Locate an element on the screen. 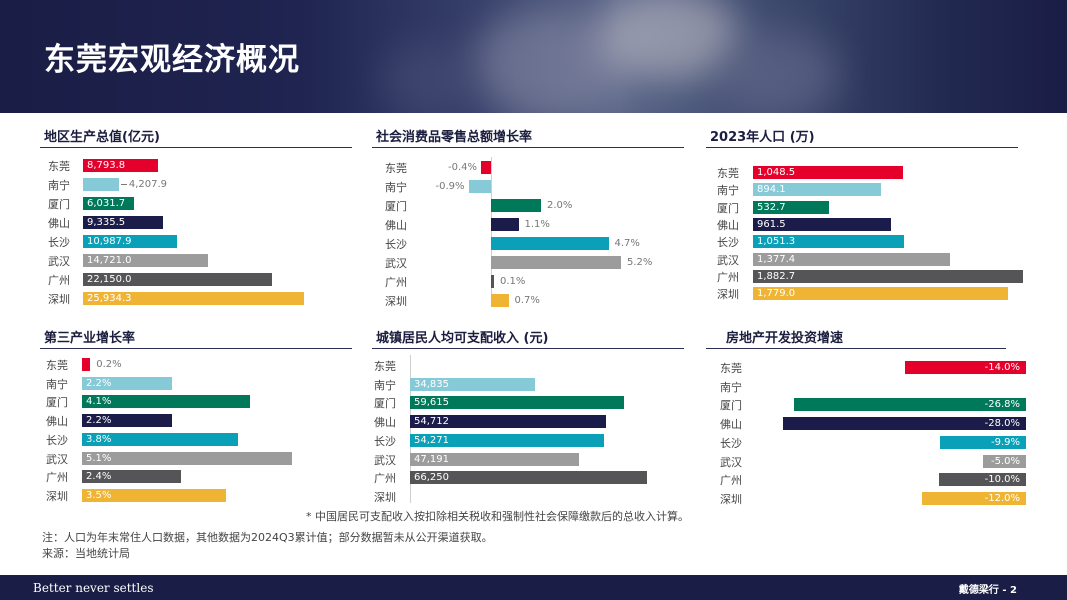 The width and height of the screenshot is (1067, 600). value-label: 3.8% is located at coordinates (99, 439).